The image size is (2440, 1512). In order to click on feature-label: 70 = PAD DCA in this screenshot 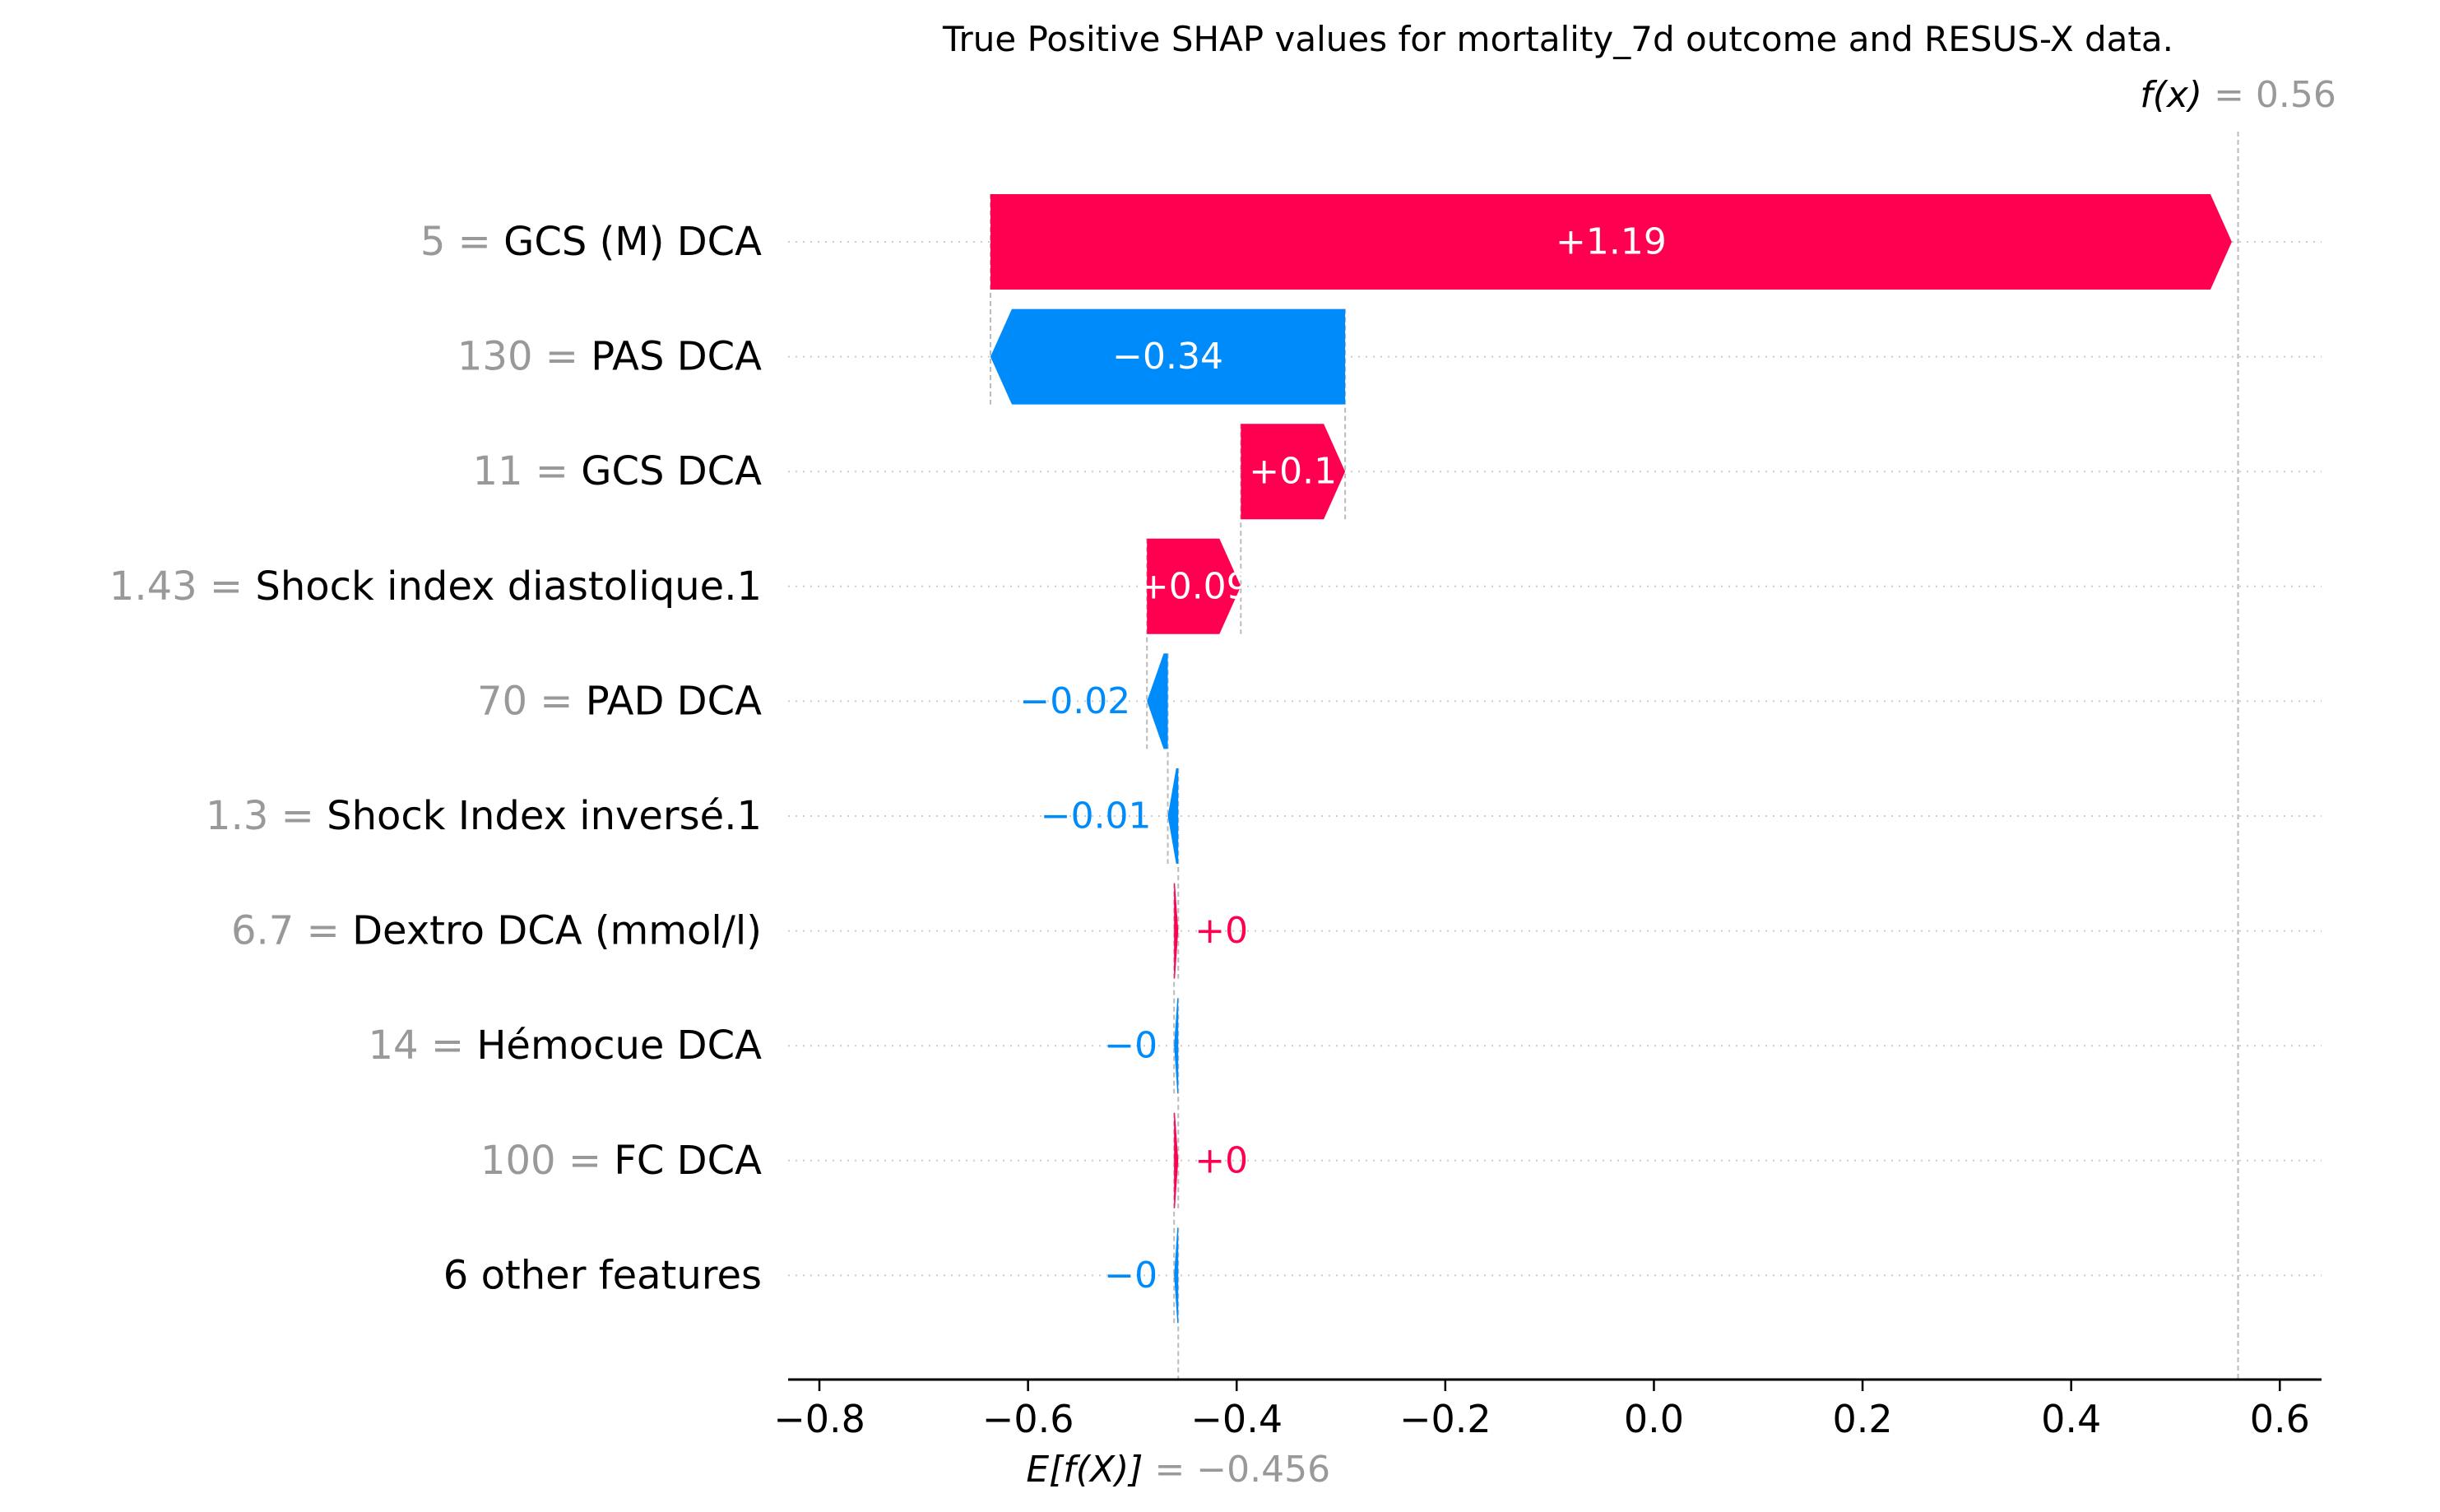, I will do `click(619, 701)`.